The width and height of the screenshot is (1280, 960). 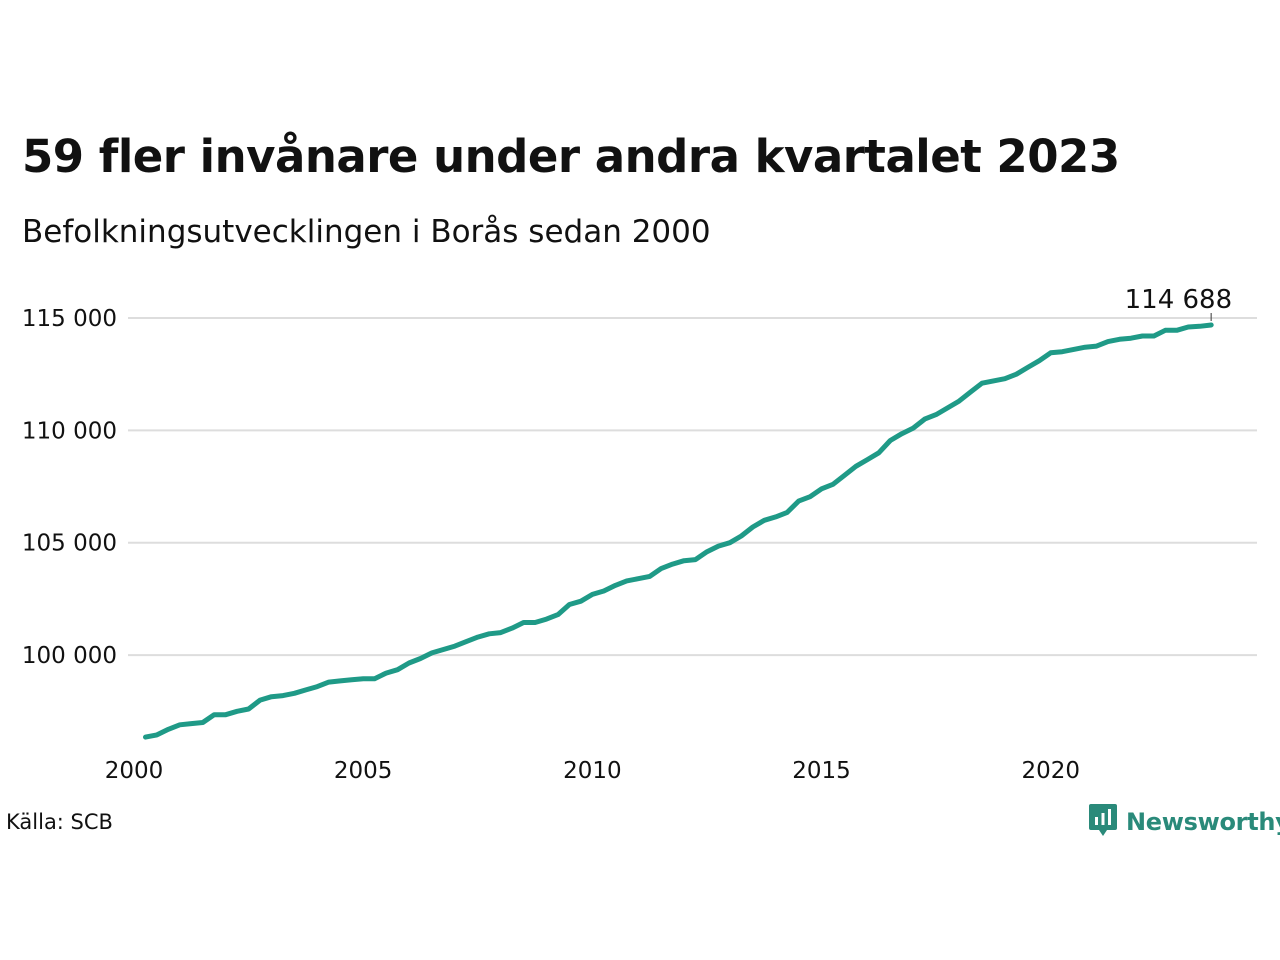 I want to click on y-axis-ticks: 100 000 105 000 110 000 115 000, so click(x=69, y=487).